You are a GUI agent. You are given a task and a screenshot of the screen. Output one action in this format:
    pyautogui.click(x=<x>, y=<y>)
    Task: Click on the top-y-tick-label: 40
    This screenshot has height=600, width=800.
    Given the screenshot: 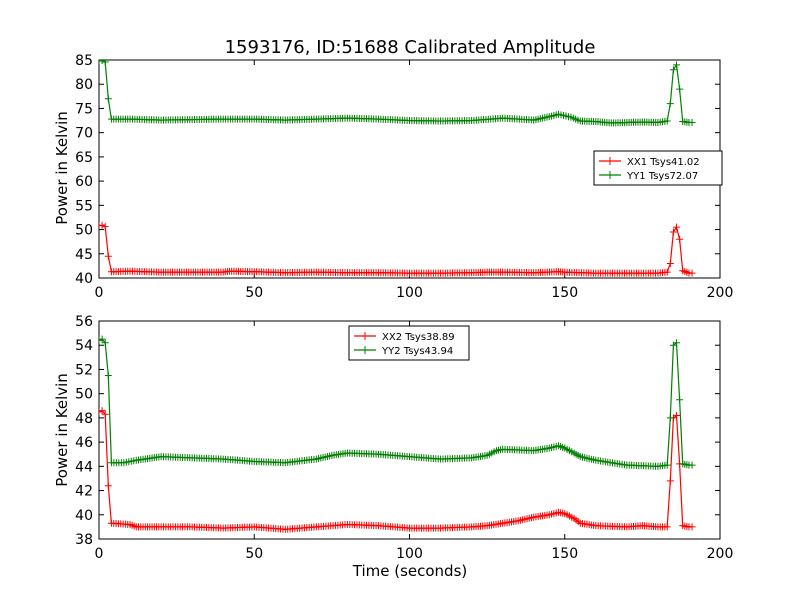 What is the action you would take?
    pyautogui.click(x=84, y=279)
    